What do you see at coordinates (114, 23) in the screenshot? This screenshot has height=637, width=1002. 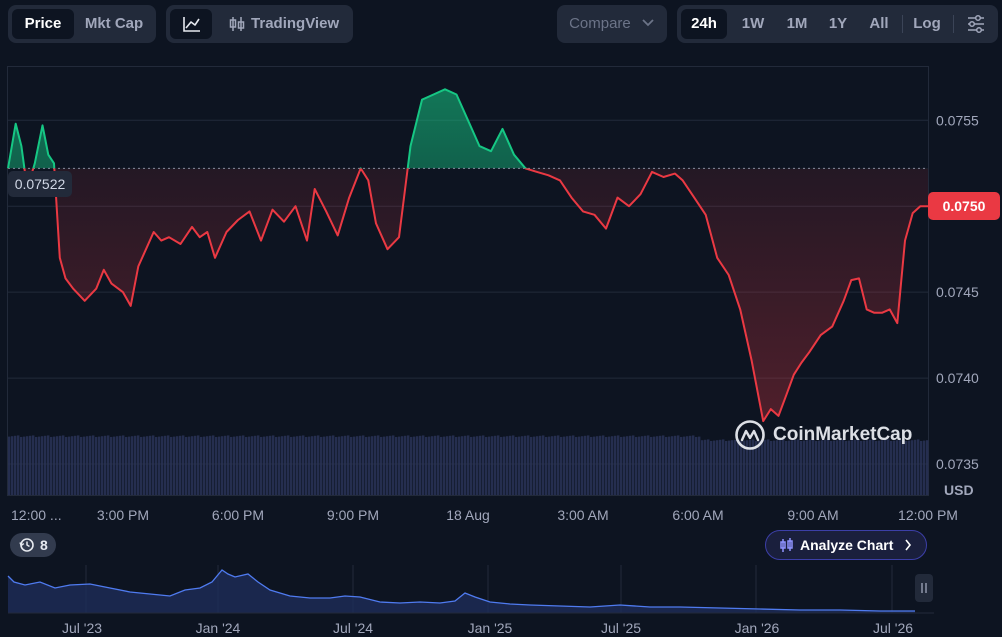 I see `tab-mkt-cap: Mkt Cap` at bounding box center [114, 23].